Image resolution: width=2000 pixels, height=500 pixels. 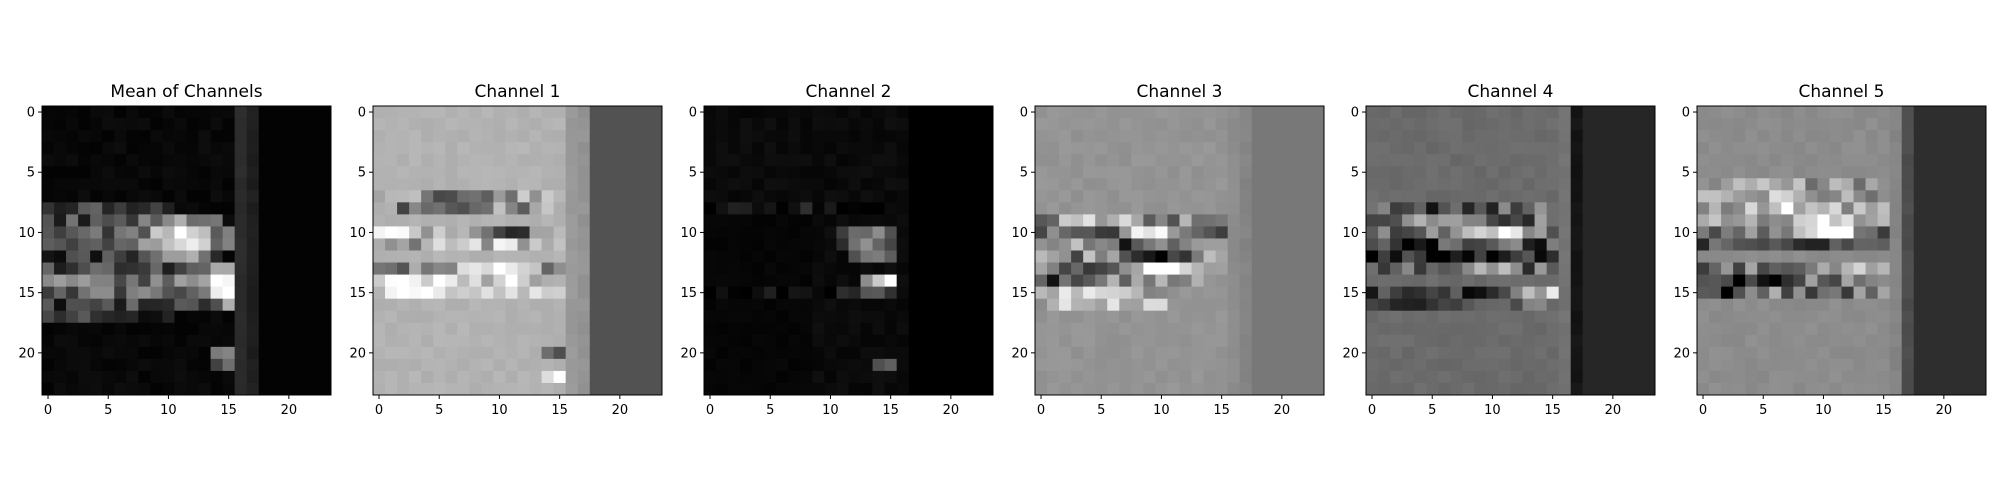 I want to click on axes-frame, so click(x=1841, y=250).